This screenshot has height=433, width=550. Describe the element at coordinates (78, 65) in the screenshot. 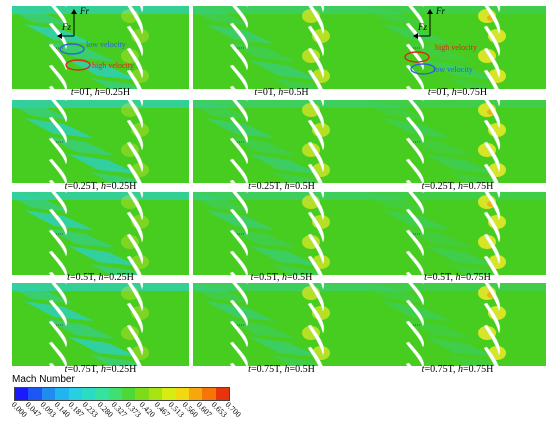

I see `high-velocity-marker` at that location.